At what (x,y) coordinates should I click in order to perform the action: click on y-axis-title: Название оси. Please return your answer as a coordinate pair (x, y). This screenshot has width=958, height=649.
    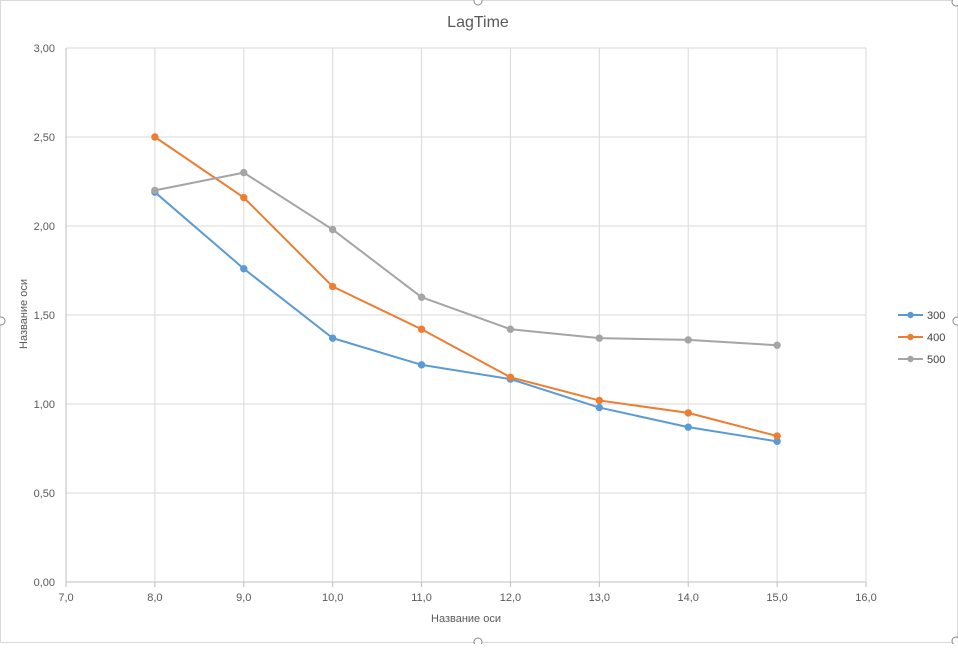
    Looking at the image, I should click on (24, 314).